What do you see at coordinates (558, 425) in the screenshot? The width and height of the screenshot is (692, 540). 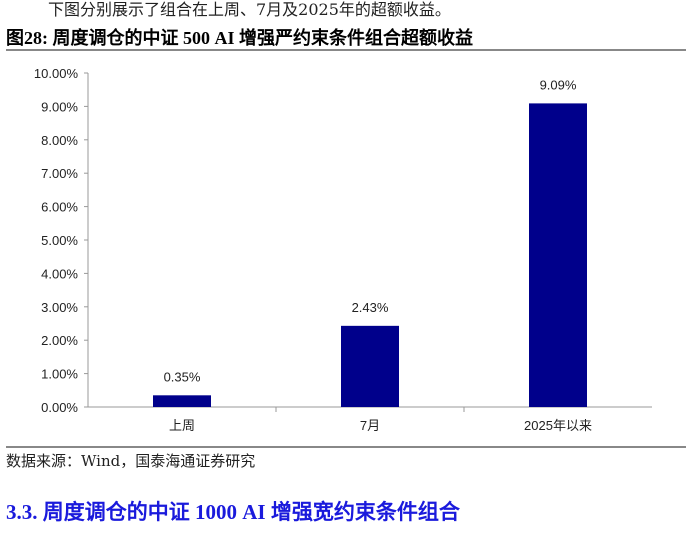 I see `x-tick-label: 2025年以来` at bounding box center [558, 425].